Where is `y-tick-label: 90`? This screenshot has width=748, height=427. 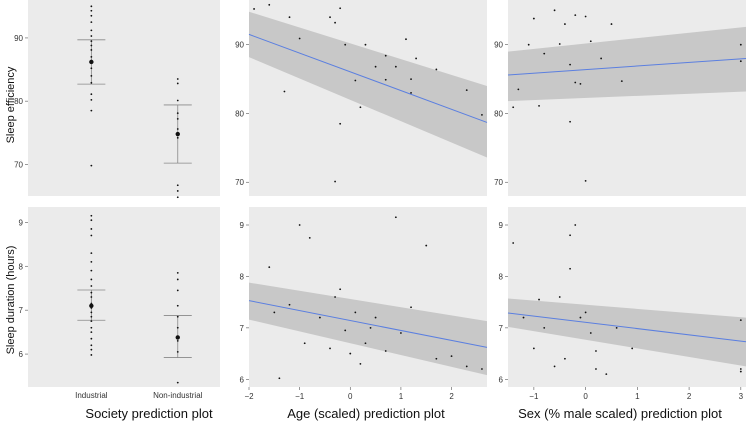
y-tick-label: 90 is located at coordinates (239, 45).